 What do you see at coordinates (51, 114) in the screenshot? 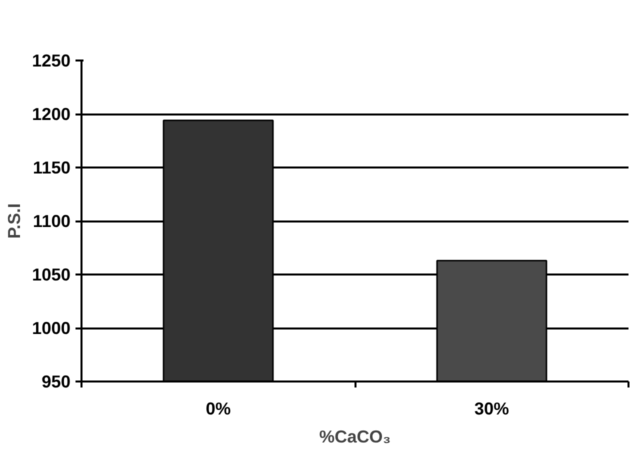
I see `y-tick-label: 1200` at bounding box center [51, 114].